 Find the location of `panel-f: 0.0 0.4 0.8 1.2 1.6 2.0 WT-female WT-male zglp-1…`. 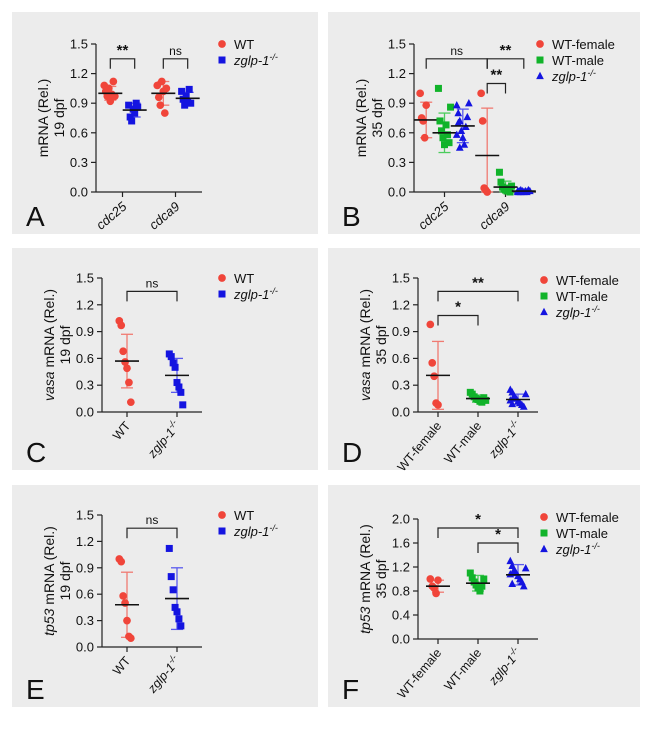

panel-f: 0.0 0.4 0.8 1.2 1.6 2.0 WT-female WT-male zglp-1… is located at coordinates (484, 596).